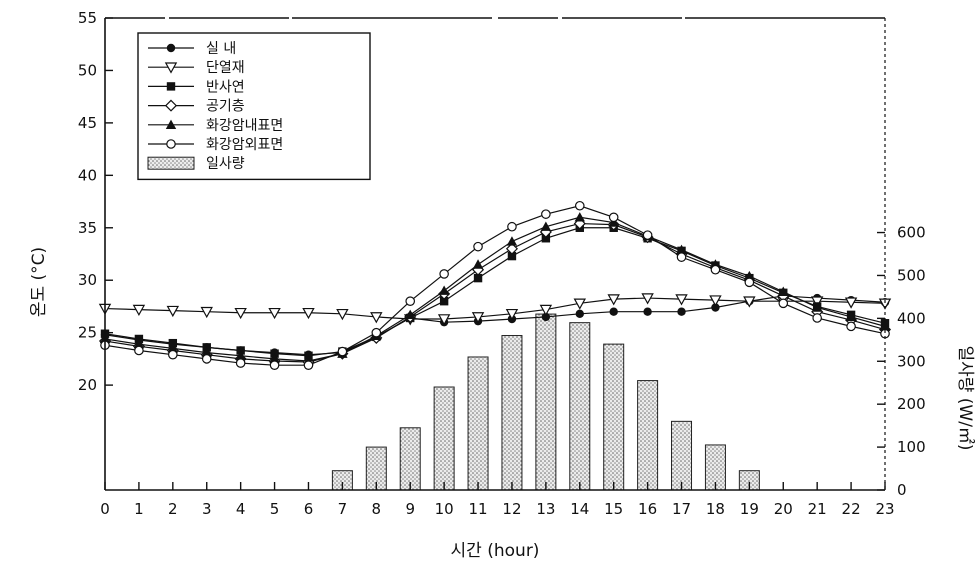 The image size is (980, 573). What do you see at coordinates (647, 509) in the screenshot?
I see `x-tick-label: 16` at bounding box center [647, 509].